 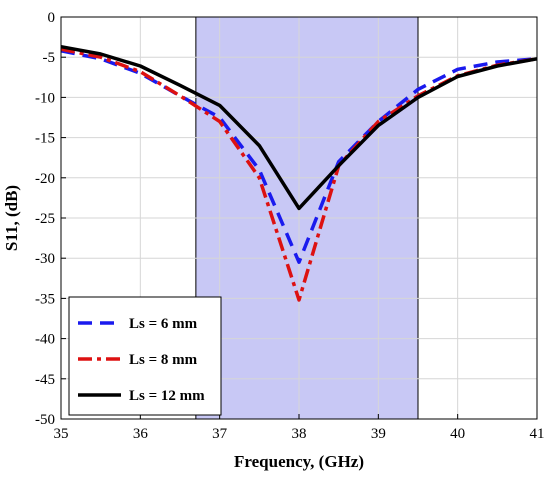 I want to click on y-tick-label: -5, so click(x=49, y=58).